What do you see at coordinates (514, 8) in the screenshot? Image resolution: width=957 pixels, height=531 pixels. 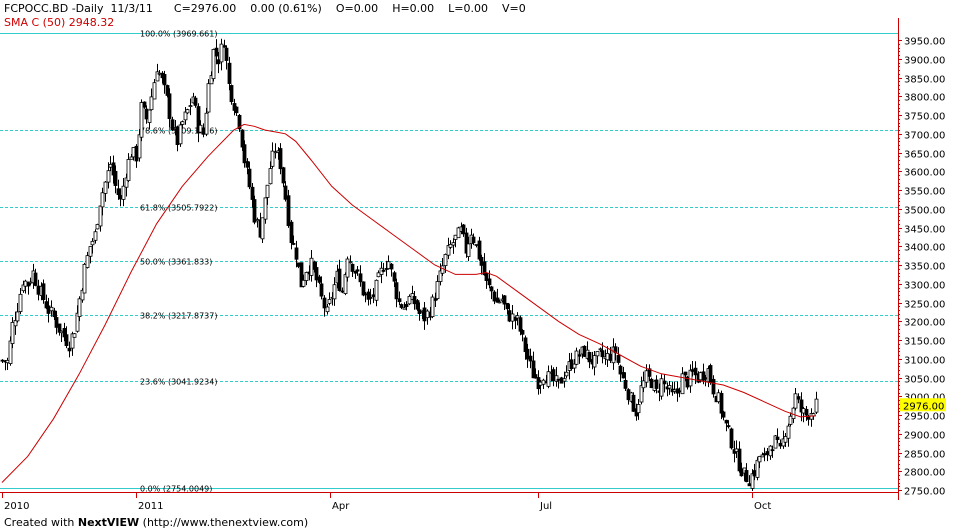 I see `volume-value: V=0` at bounding box center [514, 8].